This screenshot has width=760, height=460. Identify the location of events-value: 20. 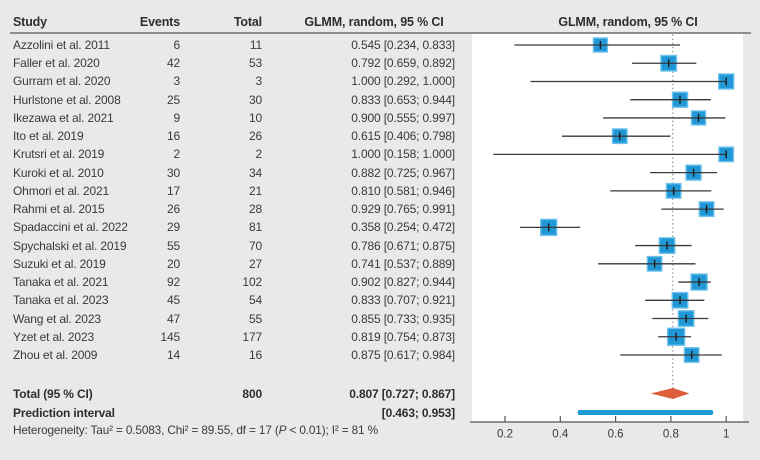
(173, 263).